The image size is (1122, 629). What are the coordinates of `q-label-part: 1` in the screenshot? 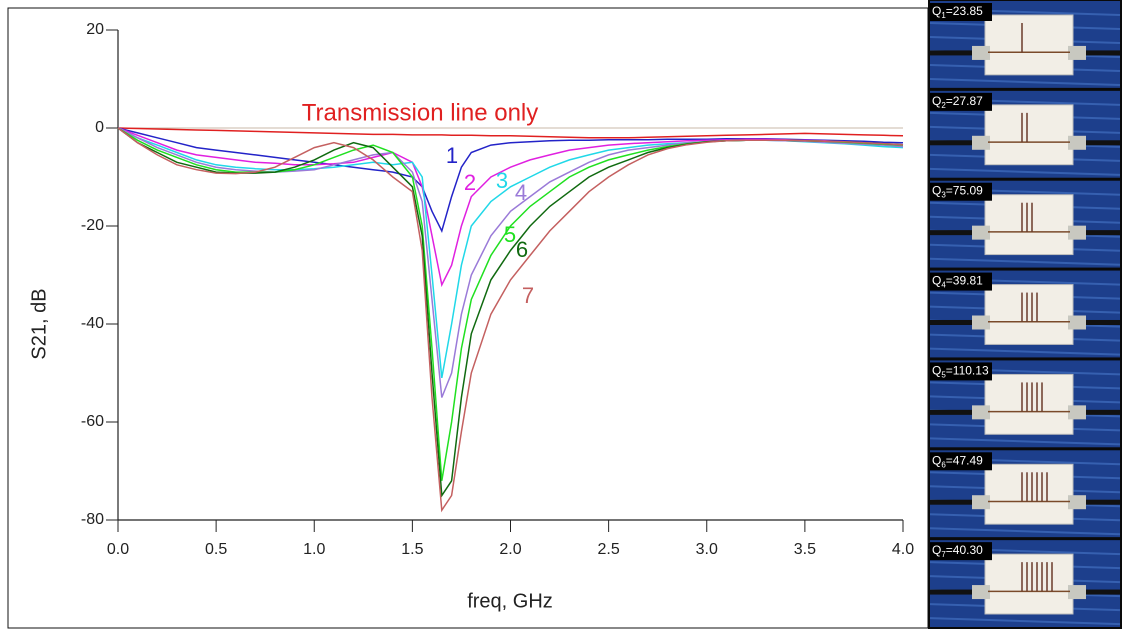 It's located at (943, 15).